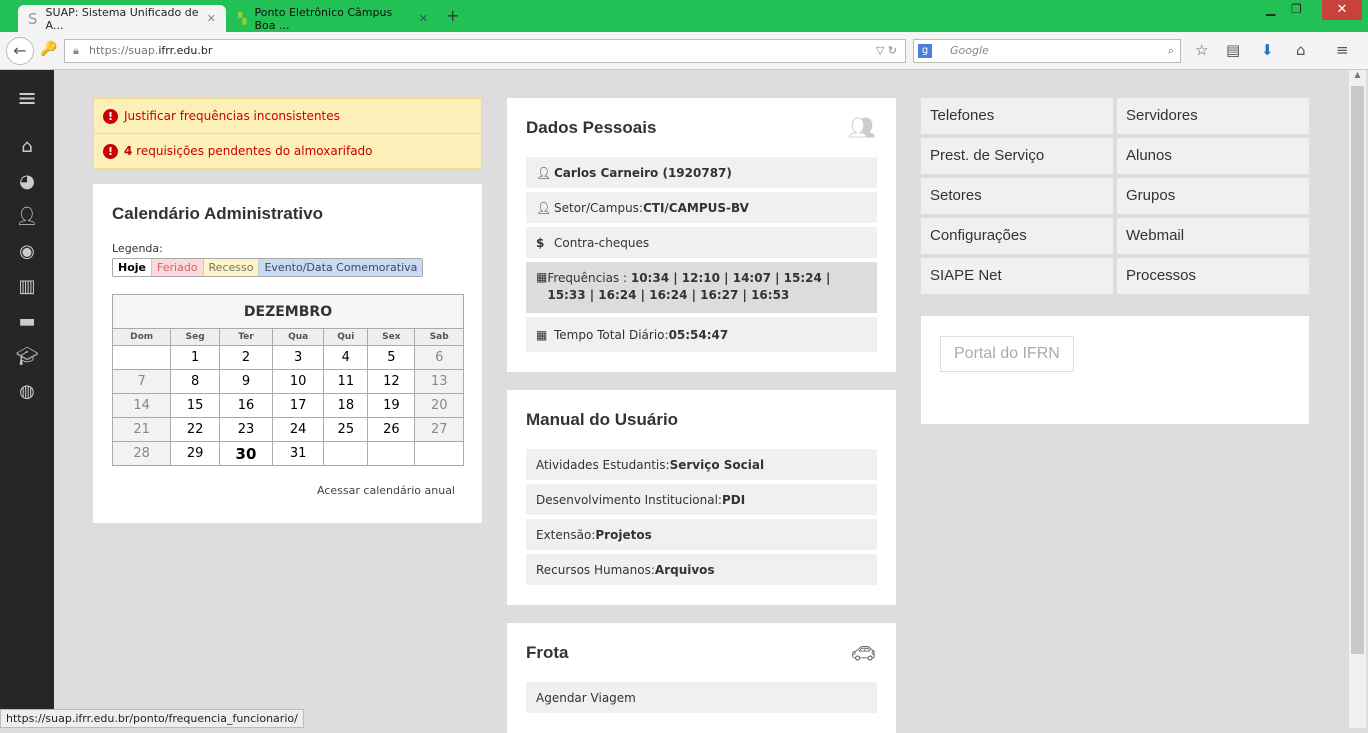  What do you see at coordinates (137, 248) in the screenshot?
I see `legend-label: Legenda:` at bounding box center [137, 248].